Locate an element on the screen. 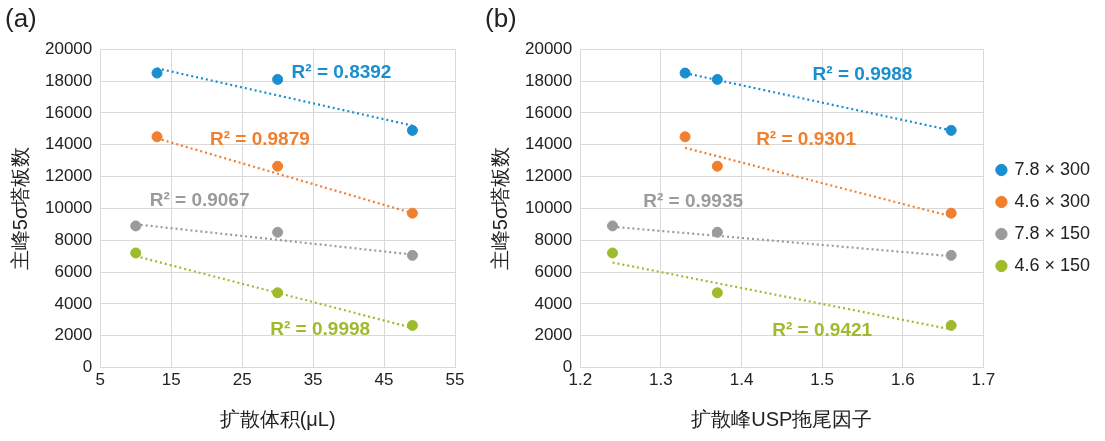  x-tick-label: 1.6 is located at coordinates (902, 380).